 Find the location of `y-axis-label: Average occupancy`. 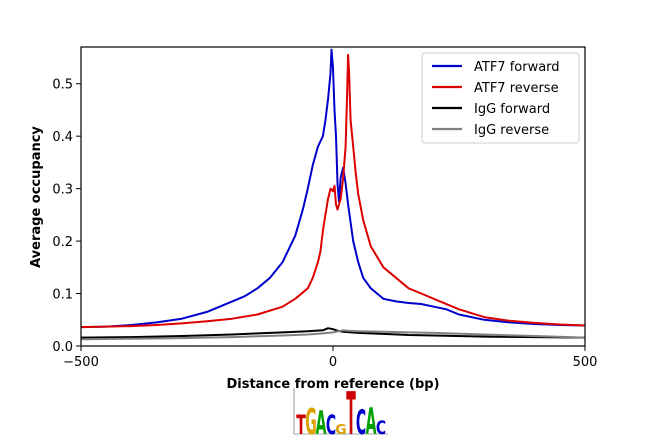

y-axis-label: Average occupancy is located at coordinates (36, 197).